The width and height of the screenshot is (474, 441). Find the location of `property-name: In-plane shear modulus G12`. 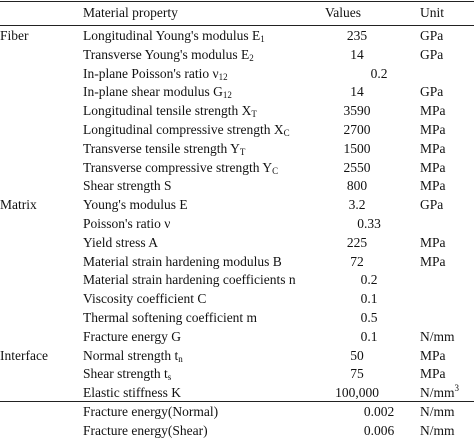

property-name: In-plane shear modulus G12 is located at coordinates (157, 92).